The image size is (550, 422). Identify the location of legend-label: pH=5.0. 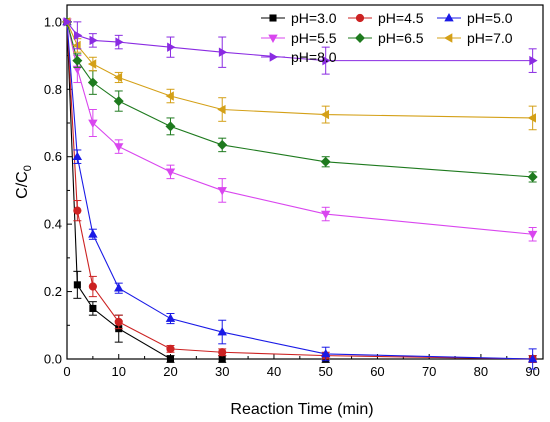
(490, 18).